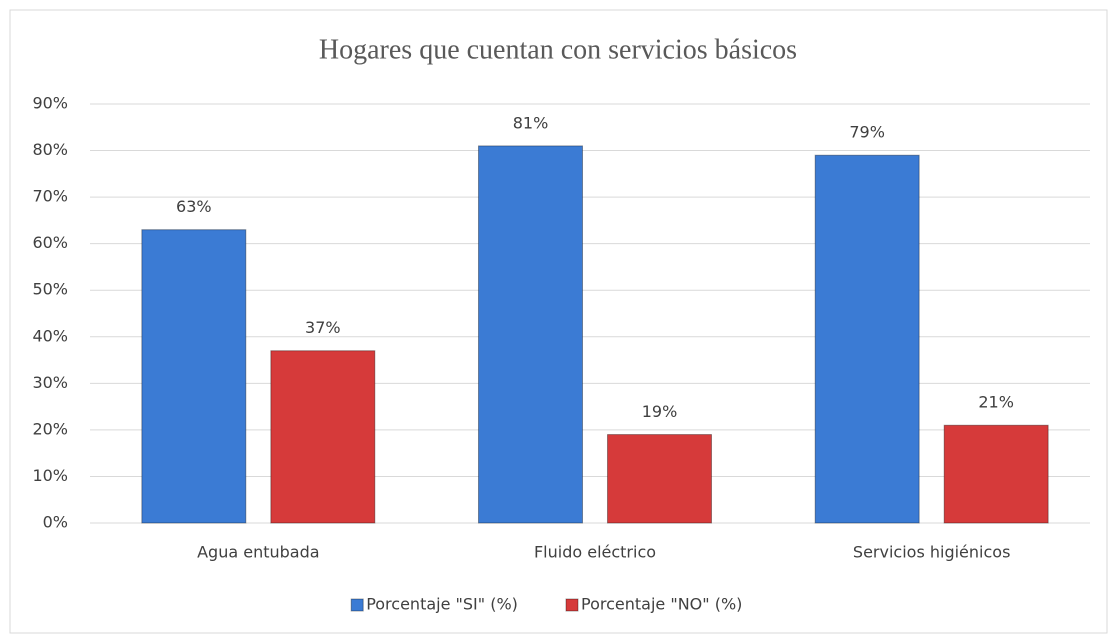  What do you see at coordinates (323, 327) in the screenshot?
I see `value-label: 37%` at bounding box center [323, 327].